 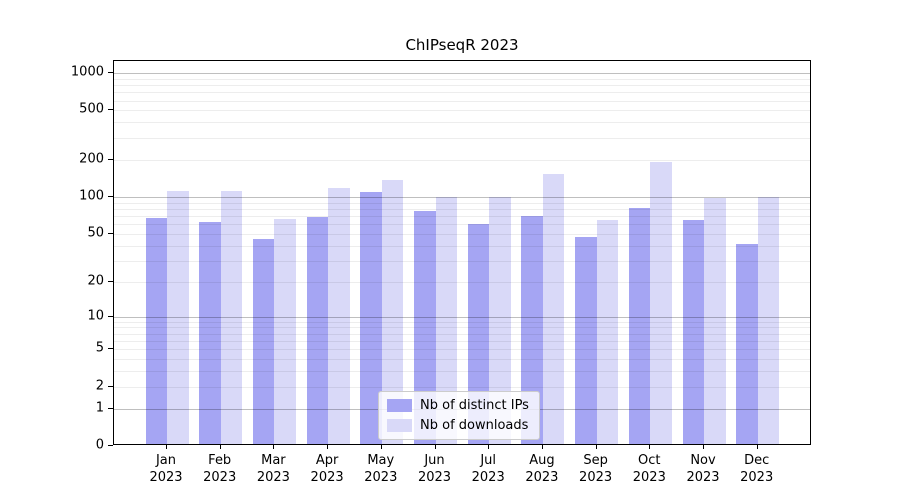 I want to click on bar-downloads-oct-2023, so click(x=661, y=303).